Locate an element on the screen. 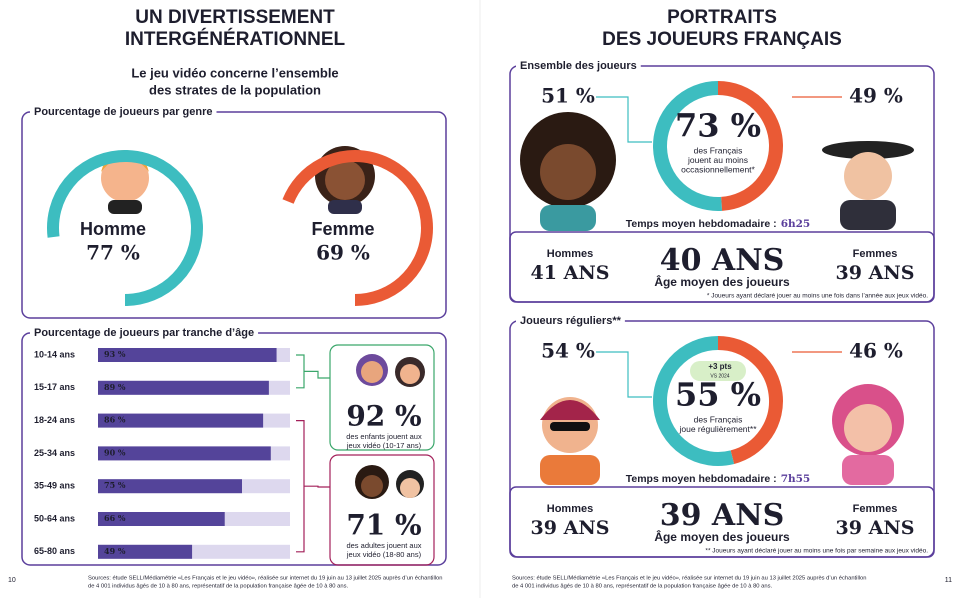  callout-text: jeux vidéo (18-80 ans) is located at coordinates (384, 554).